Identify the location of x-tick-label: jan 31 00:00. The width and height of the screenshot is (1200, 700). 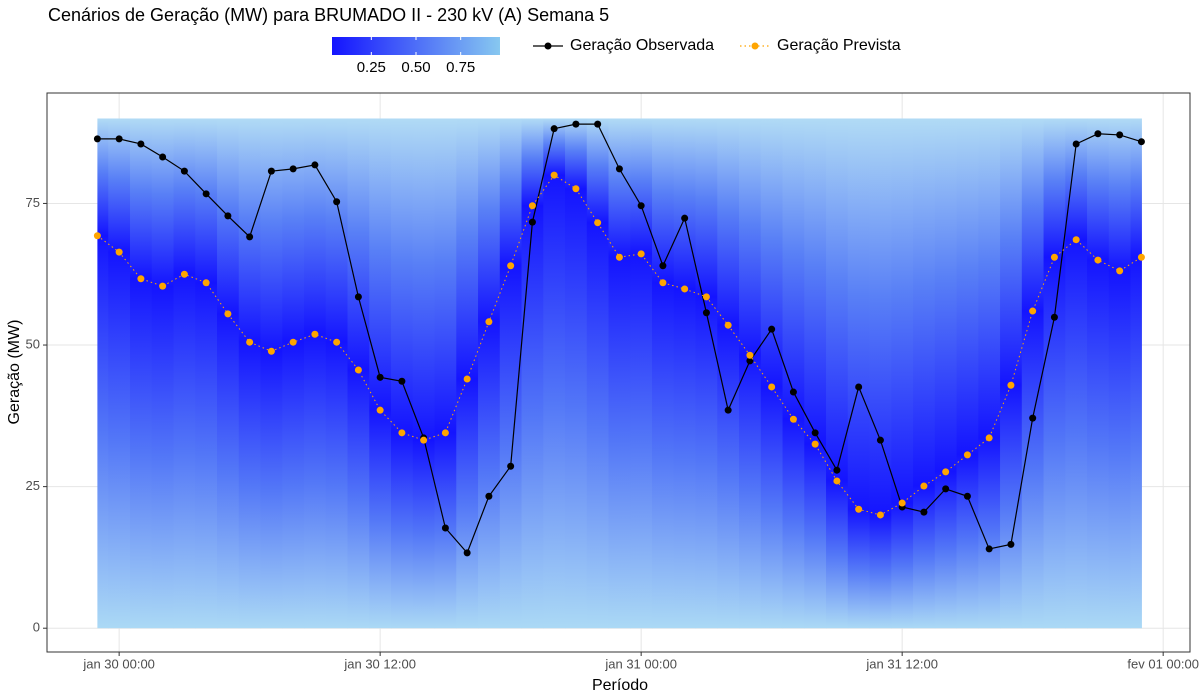
(640, 663).